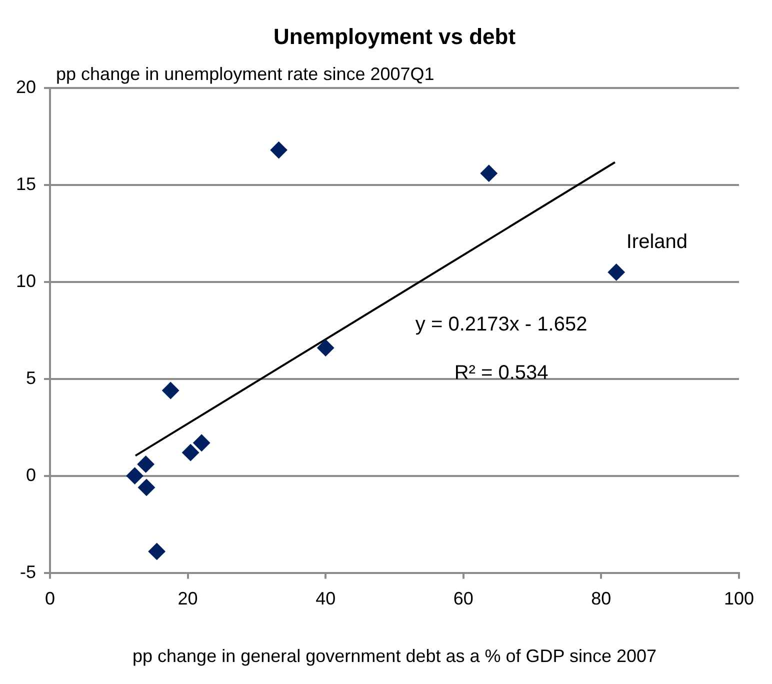 The width and height of the screenshot is (772, 684). Describe the element at coordinates (601, 598) in the screenshot. I see `x-tick-label: 80` at that location.